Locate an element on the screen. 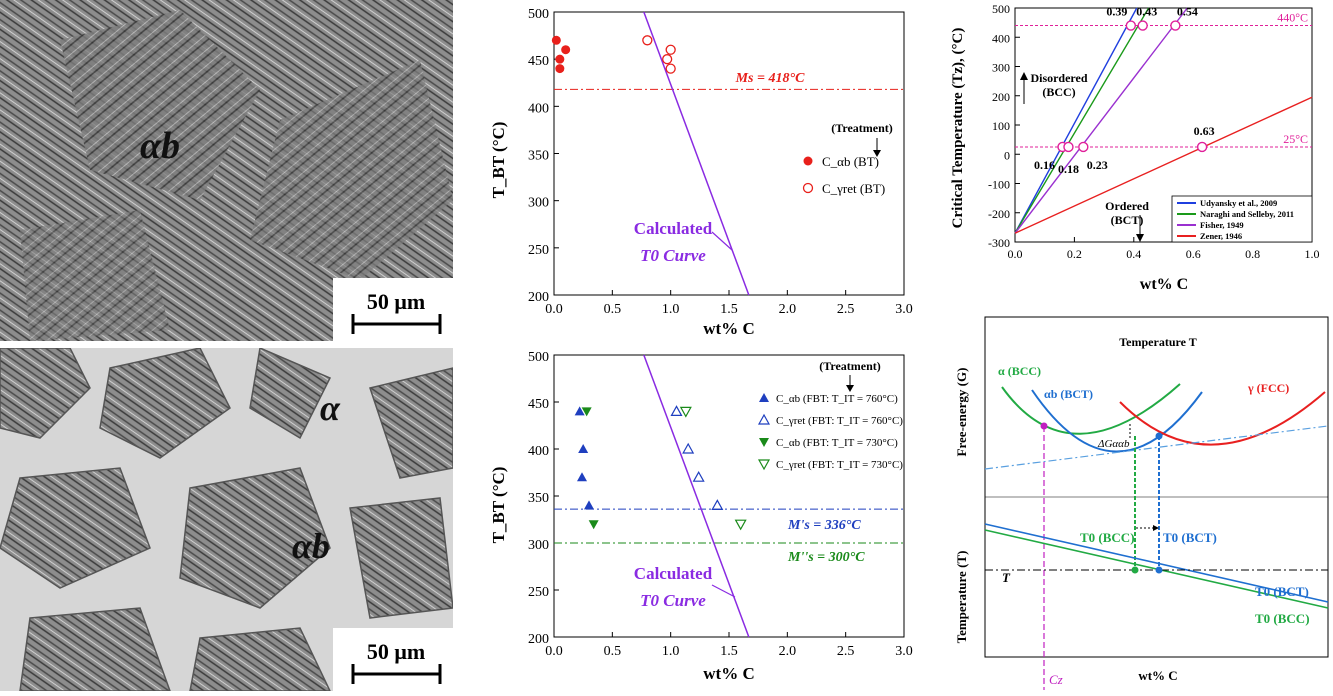 Image resolution: width=1333 pixels, height=696 pixels. legend-entry: C_αb (FBT: T_IT = 760°C) is located at coordinates (837, 399).